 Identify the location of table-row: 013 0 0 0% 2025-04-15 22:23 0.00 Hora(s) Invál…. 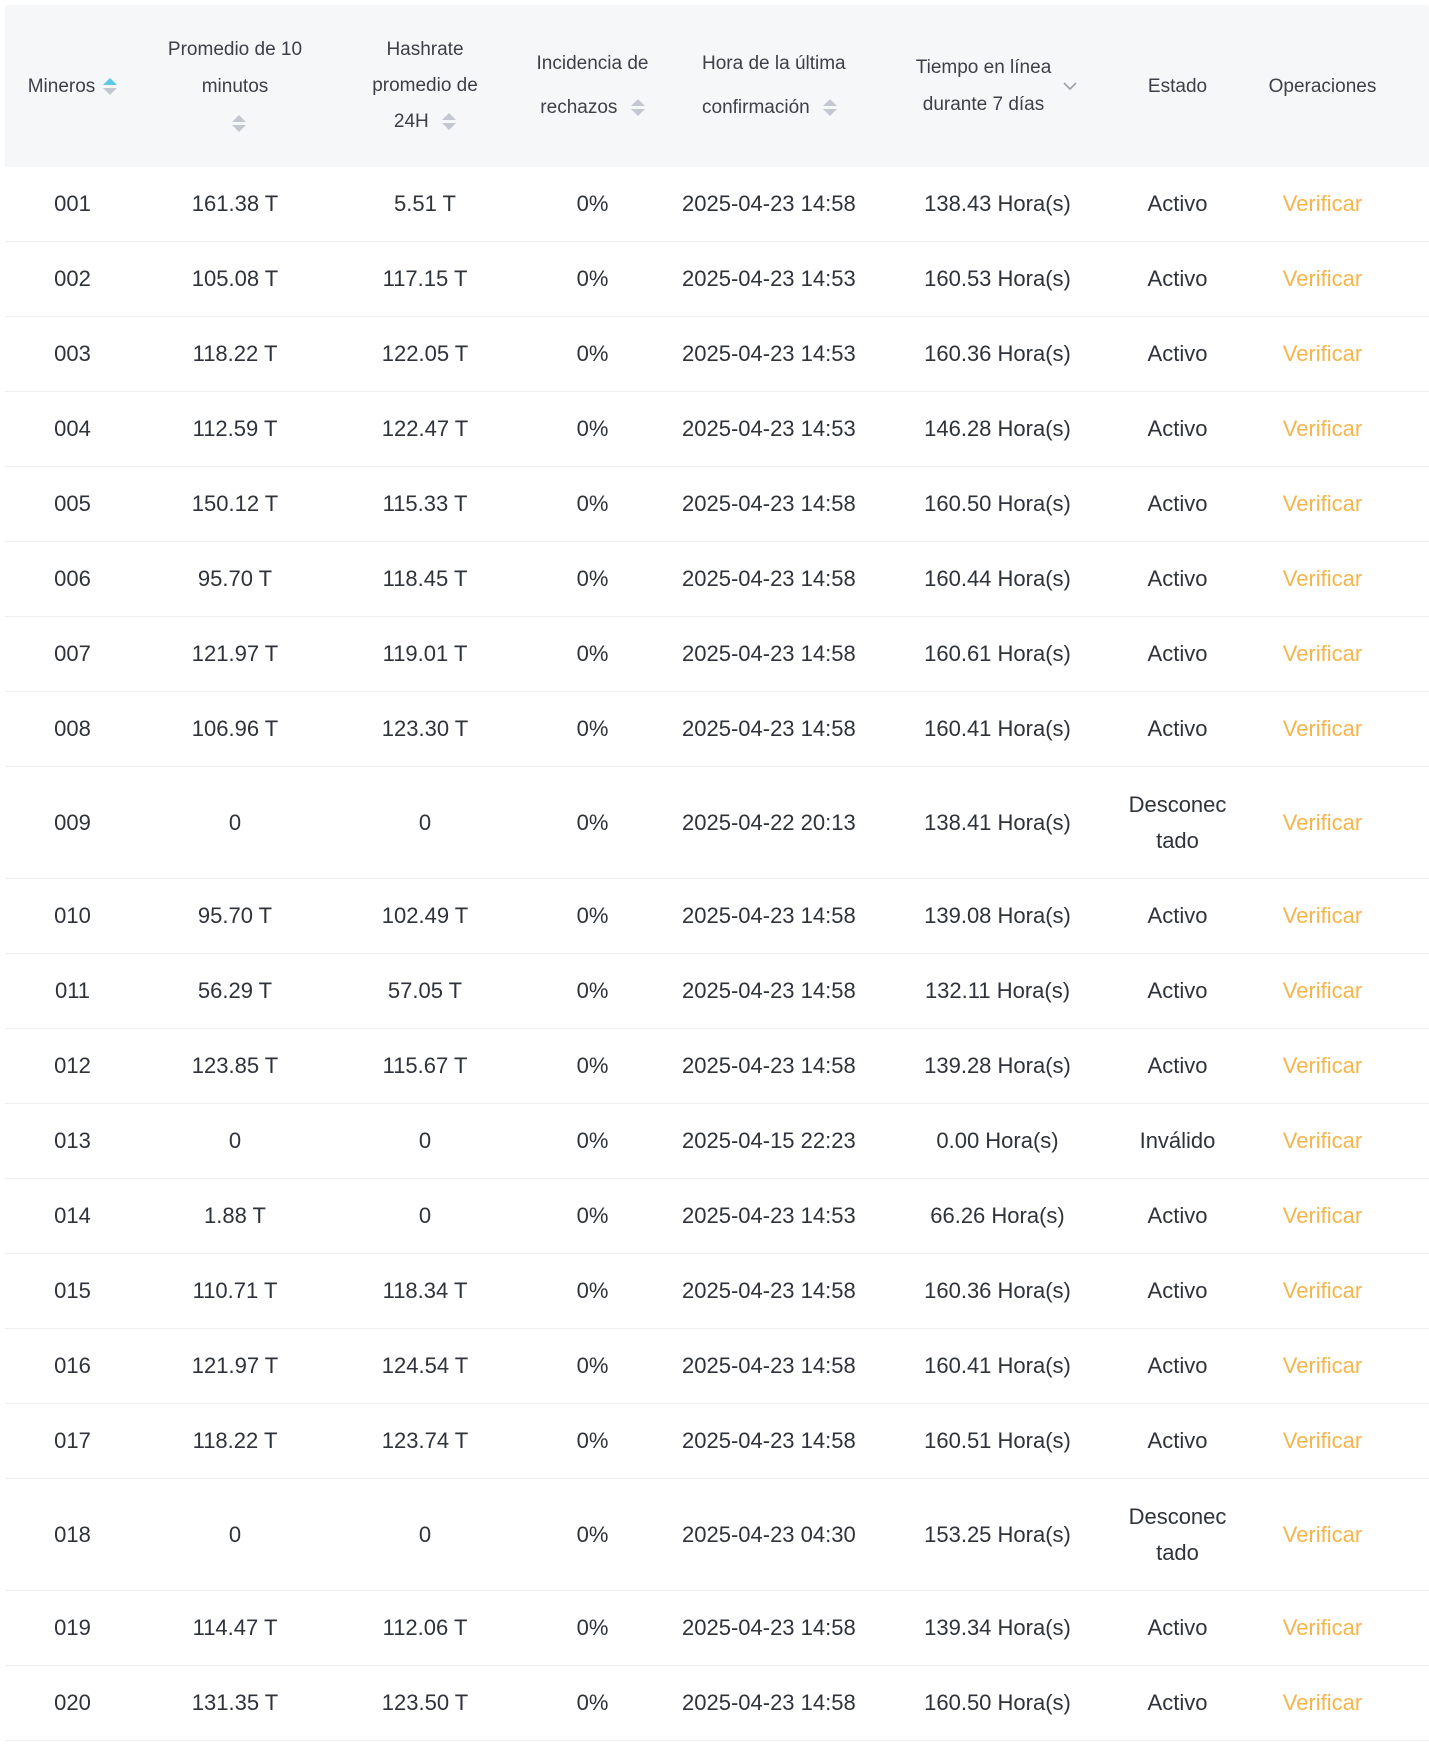
(717, 1141).